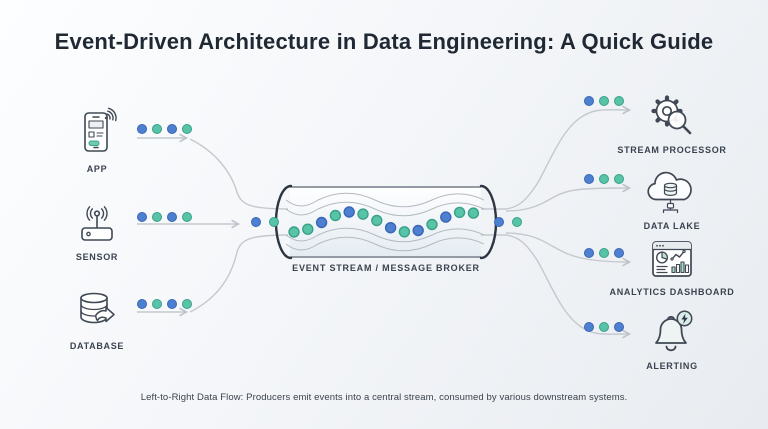 Image resolution: width=768 pixels, height=429 pixels. What do you see at coordinates (508, 222) in the screenshot?
I see `event-dots-row-pipe-exit` at bounding box center [508, 222].